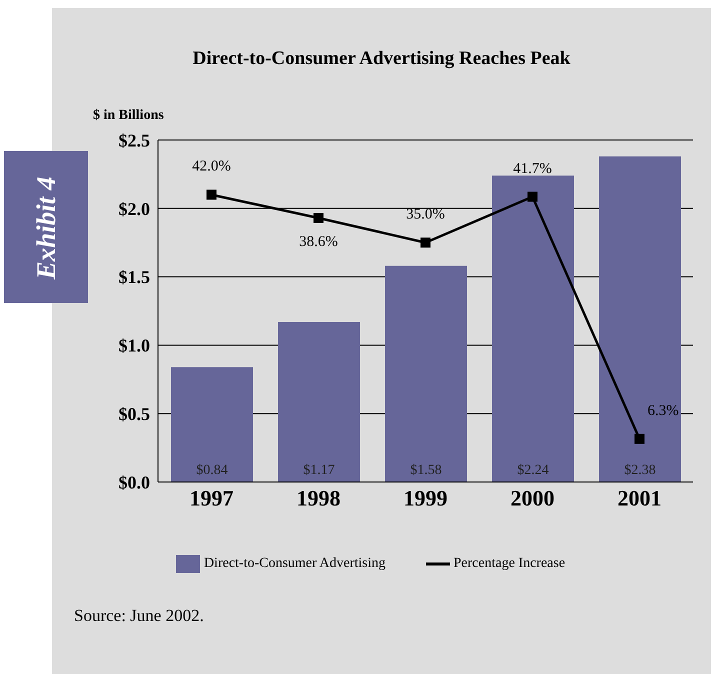 This screenshot has width=719, height=674. Describe the element at coordinates (134, 414) in the screenshot. I see `y-tick-label: $0.5` at that location.